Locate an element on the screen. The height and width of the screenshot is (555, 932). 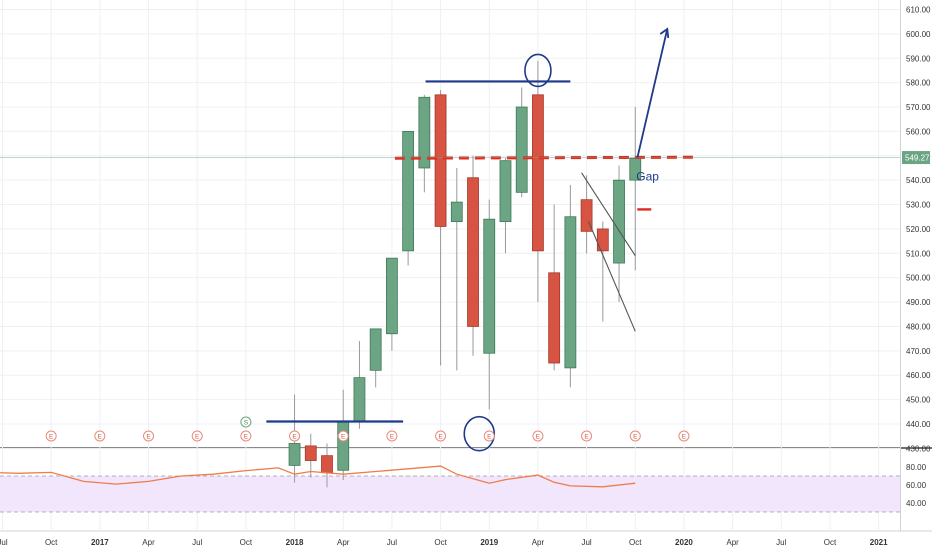
rsi-tick-label: 60.00 is located at coordinates (916, 485).